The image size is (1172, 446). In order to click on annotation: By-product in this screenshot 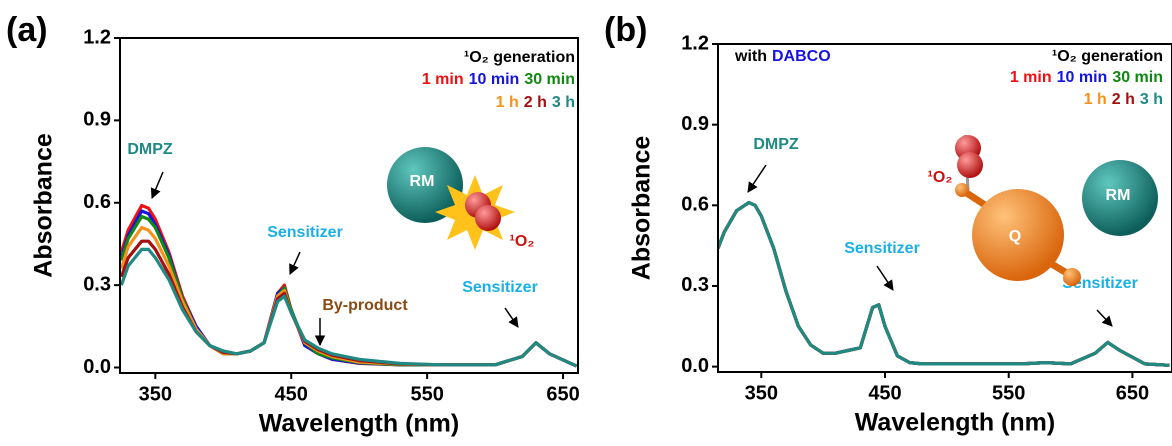, I will do `click(365, 305)`.